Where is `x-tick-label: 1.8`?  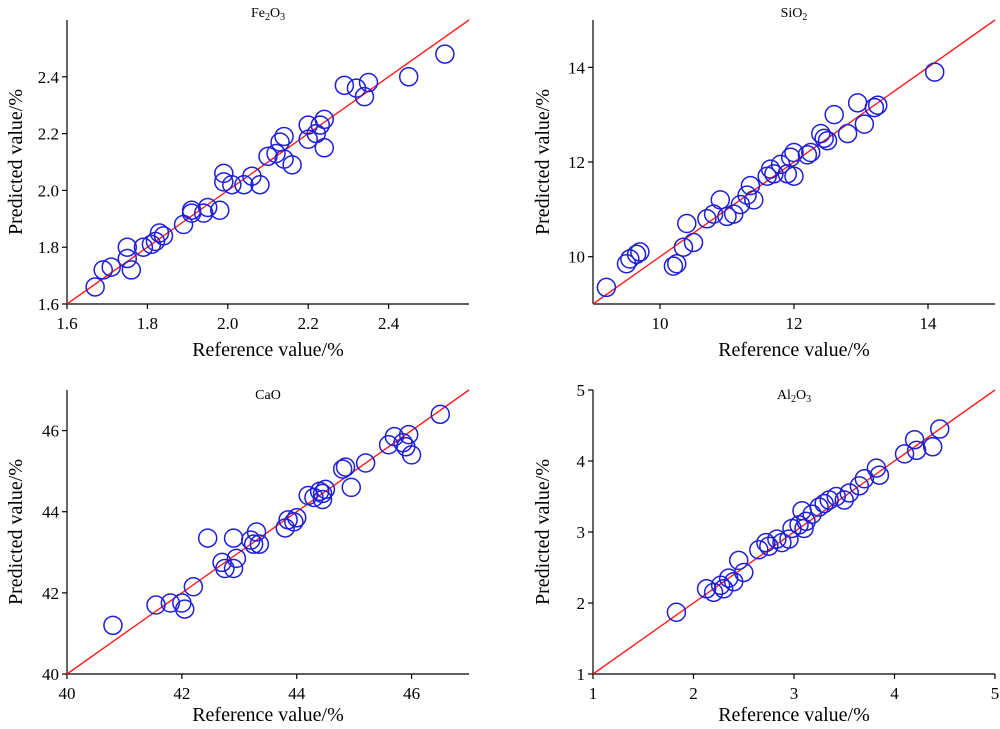
x-tick-label: 1.8 is located at coordinates (147, 323).